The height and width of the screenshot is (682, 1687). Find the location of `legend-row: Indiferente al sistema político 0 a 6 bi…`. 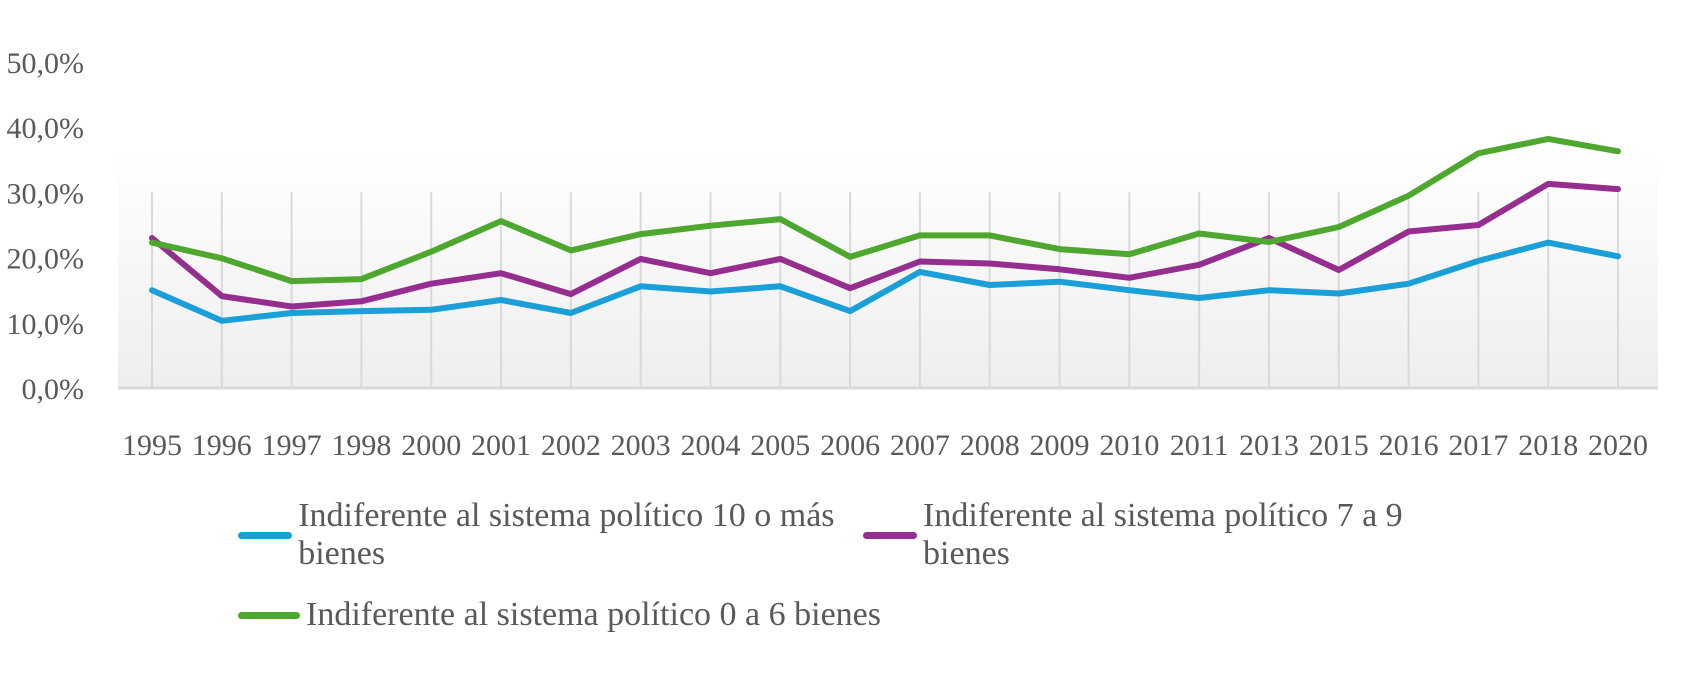

legend-row: Indiferente al sistema político 0 a 6 bi… is located at coordinates (838, 615).